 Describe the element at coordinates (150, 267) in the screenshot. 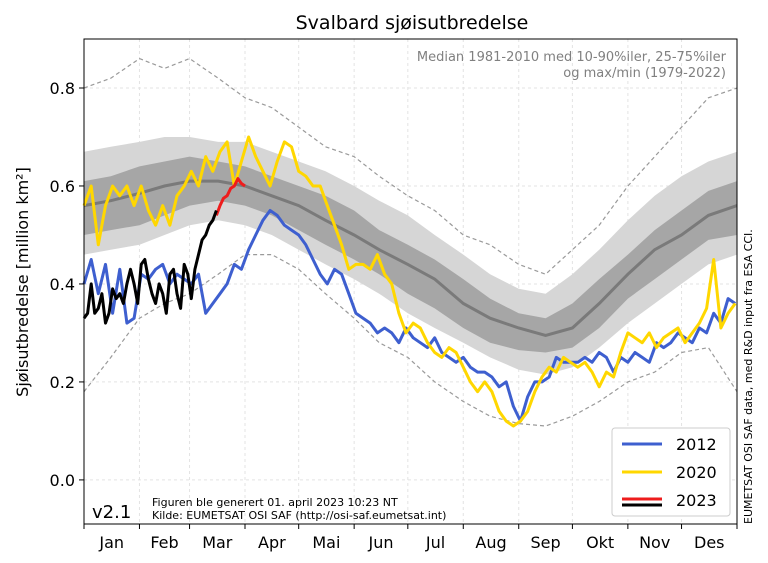

I see `series-line-2023-black` at that location.